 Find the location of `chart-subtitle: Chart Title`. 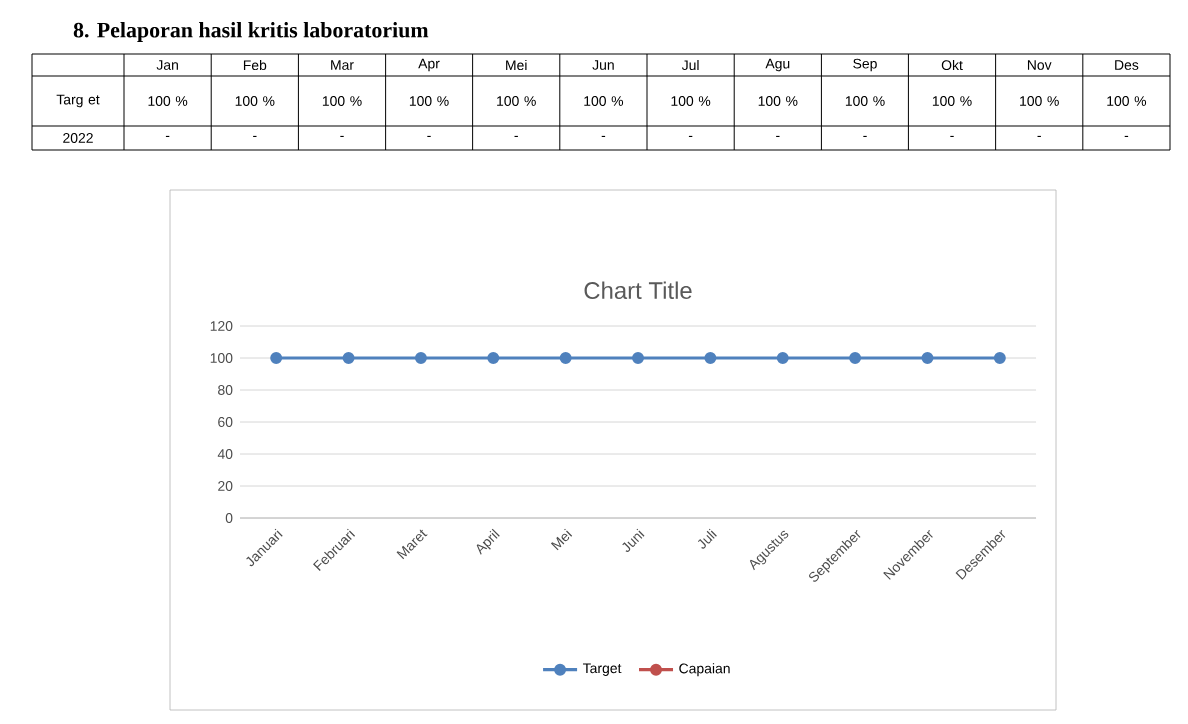

chart-subtitle: Chart Title is located at coordinates (638, 290).